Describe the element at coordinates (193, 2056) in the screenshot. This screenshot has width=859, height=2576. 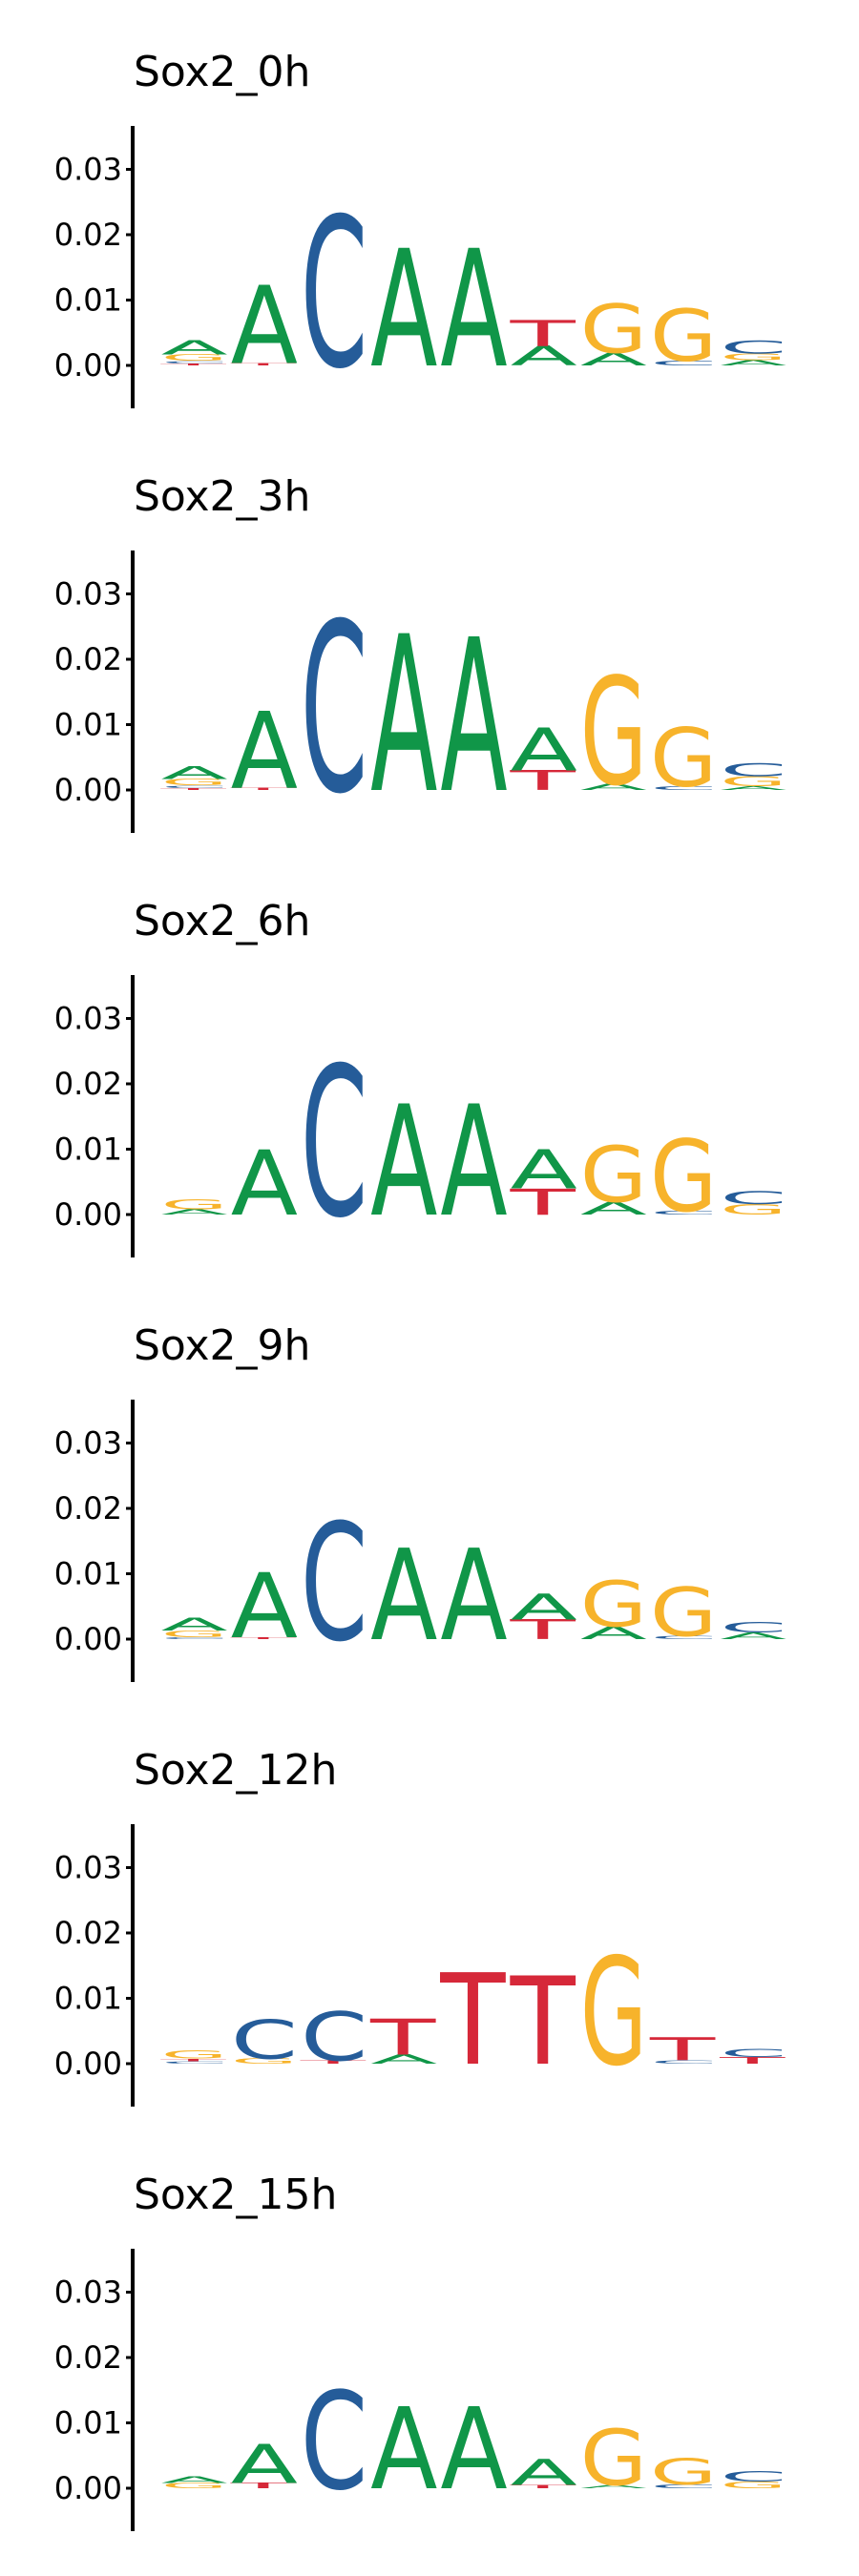
I see `logo-position: CTG` at that location.